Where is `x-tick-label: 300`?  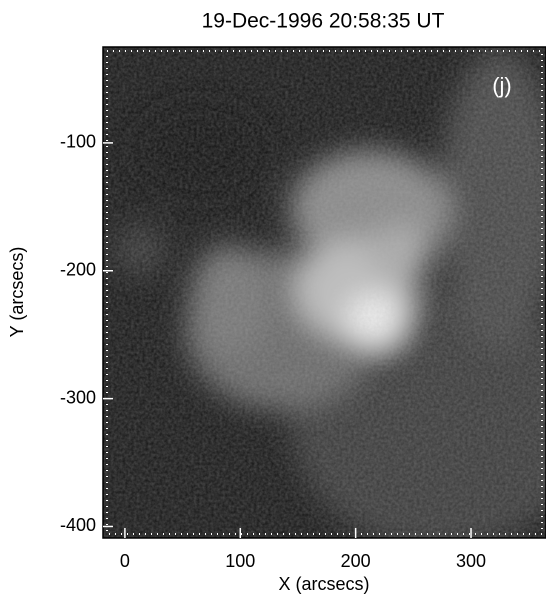 x-tick-label: 300 is located at coordinates (471, 561).